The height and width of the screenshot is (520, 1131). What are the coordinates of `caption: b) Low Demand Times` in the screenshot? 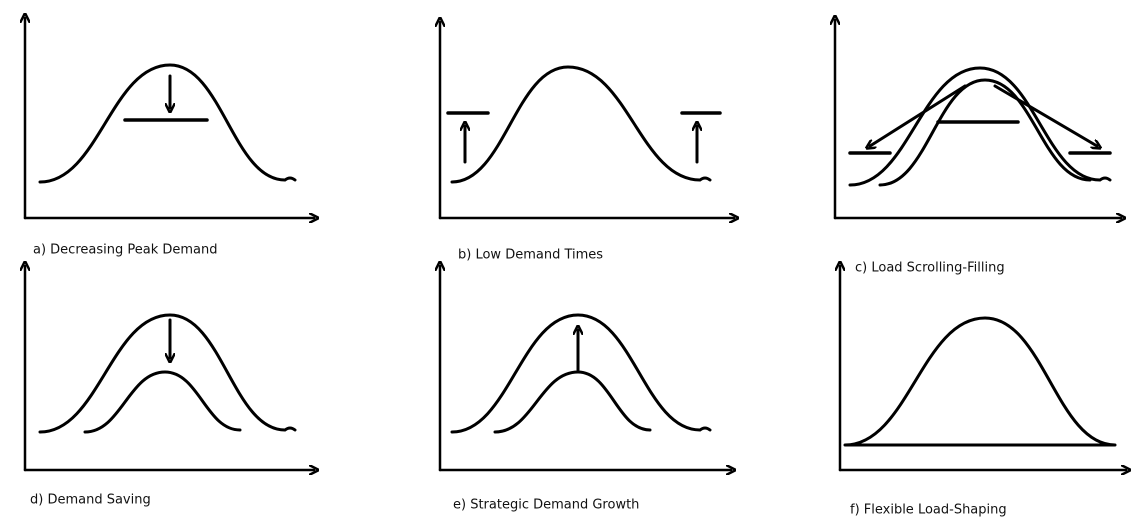 It's located at (530, 255).